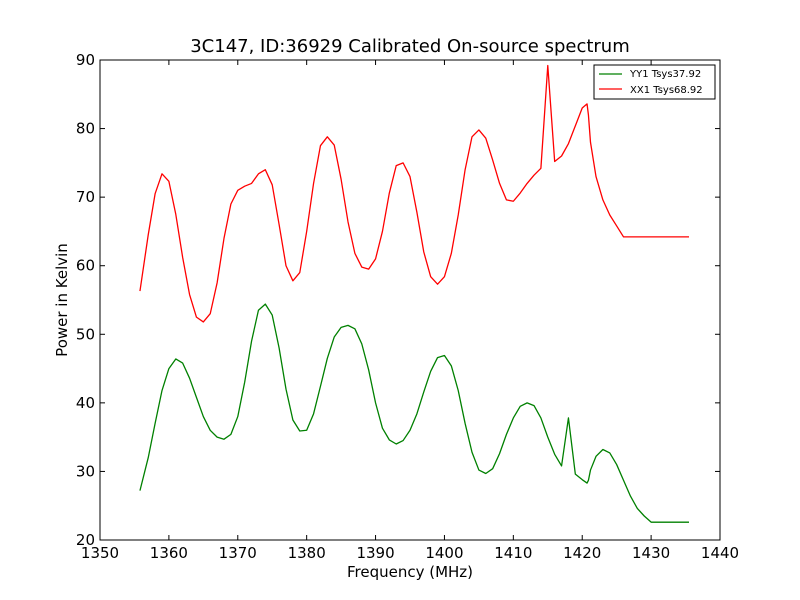  What do you see at coordinates (85, 129) in the screenshot?
I see `y-tick-label: 80` at bounding box center [85, 129].